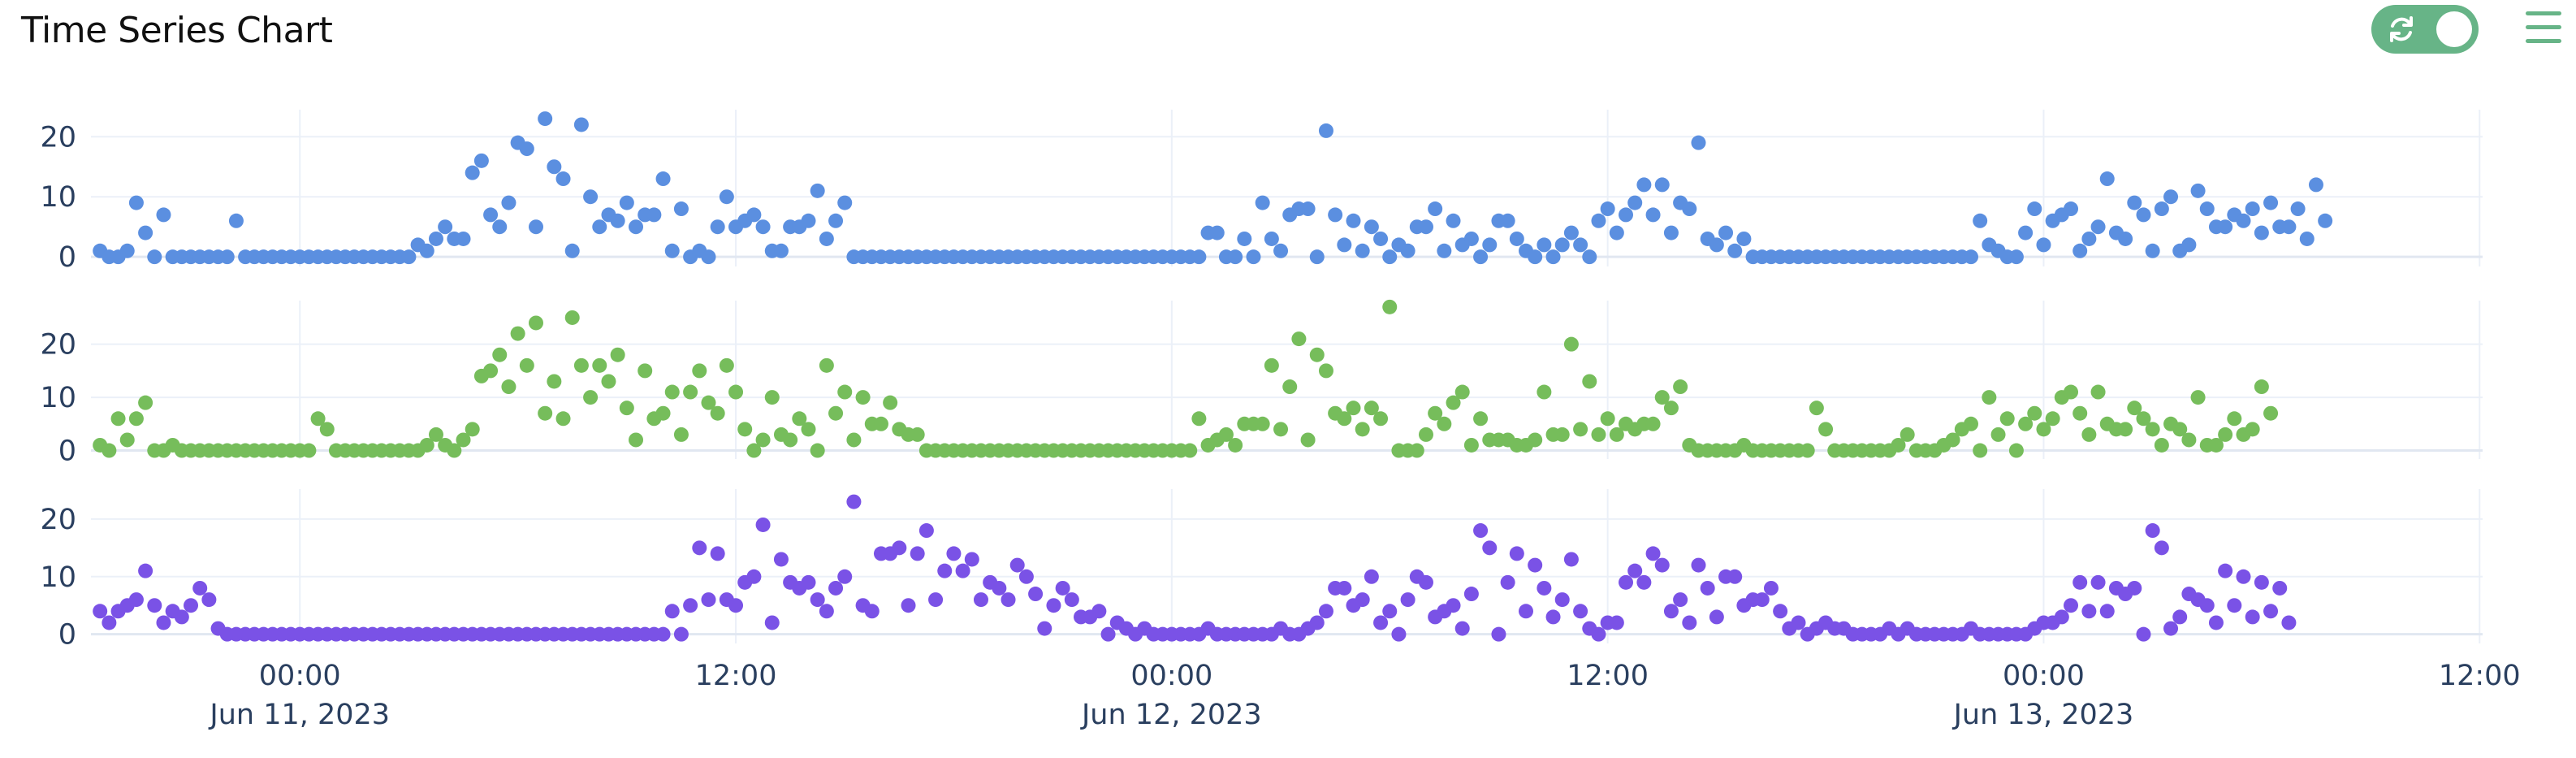  Describe the element at coordinates (58, 137) in the screenshot. I see `y-tick-label: 20` at that location.